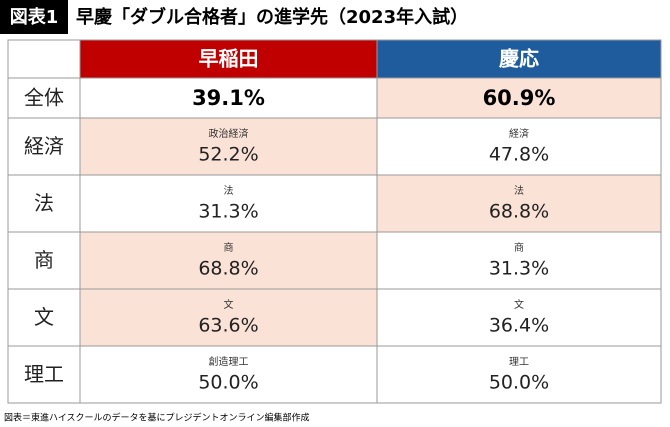  What do you see at coordinates (519, 362) in the screenshot?
I see `cell-sub: 理工` at bounding box center [519, 362].